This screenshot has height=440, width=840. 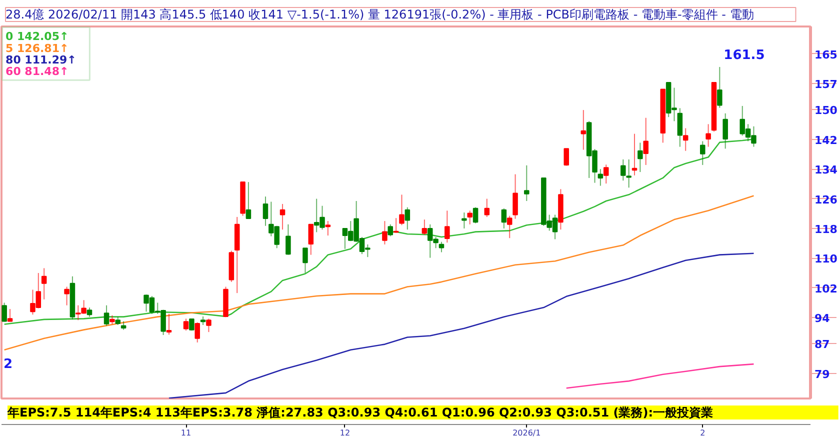 I want to click on y-tick-label: 134, so click(x=826, y=170).